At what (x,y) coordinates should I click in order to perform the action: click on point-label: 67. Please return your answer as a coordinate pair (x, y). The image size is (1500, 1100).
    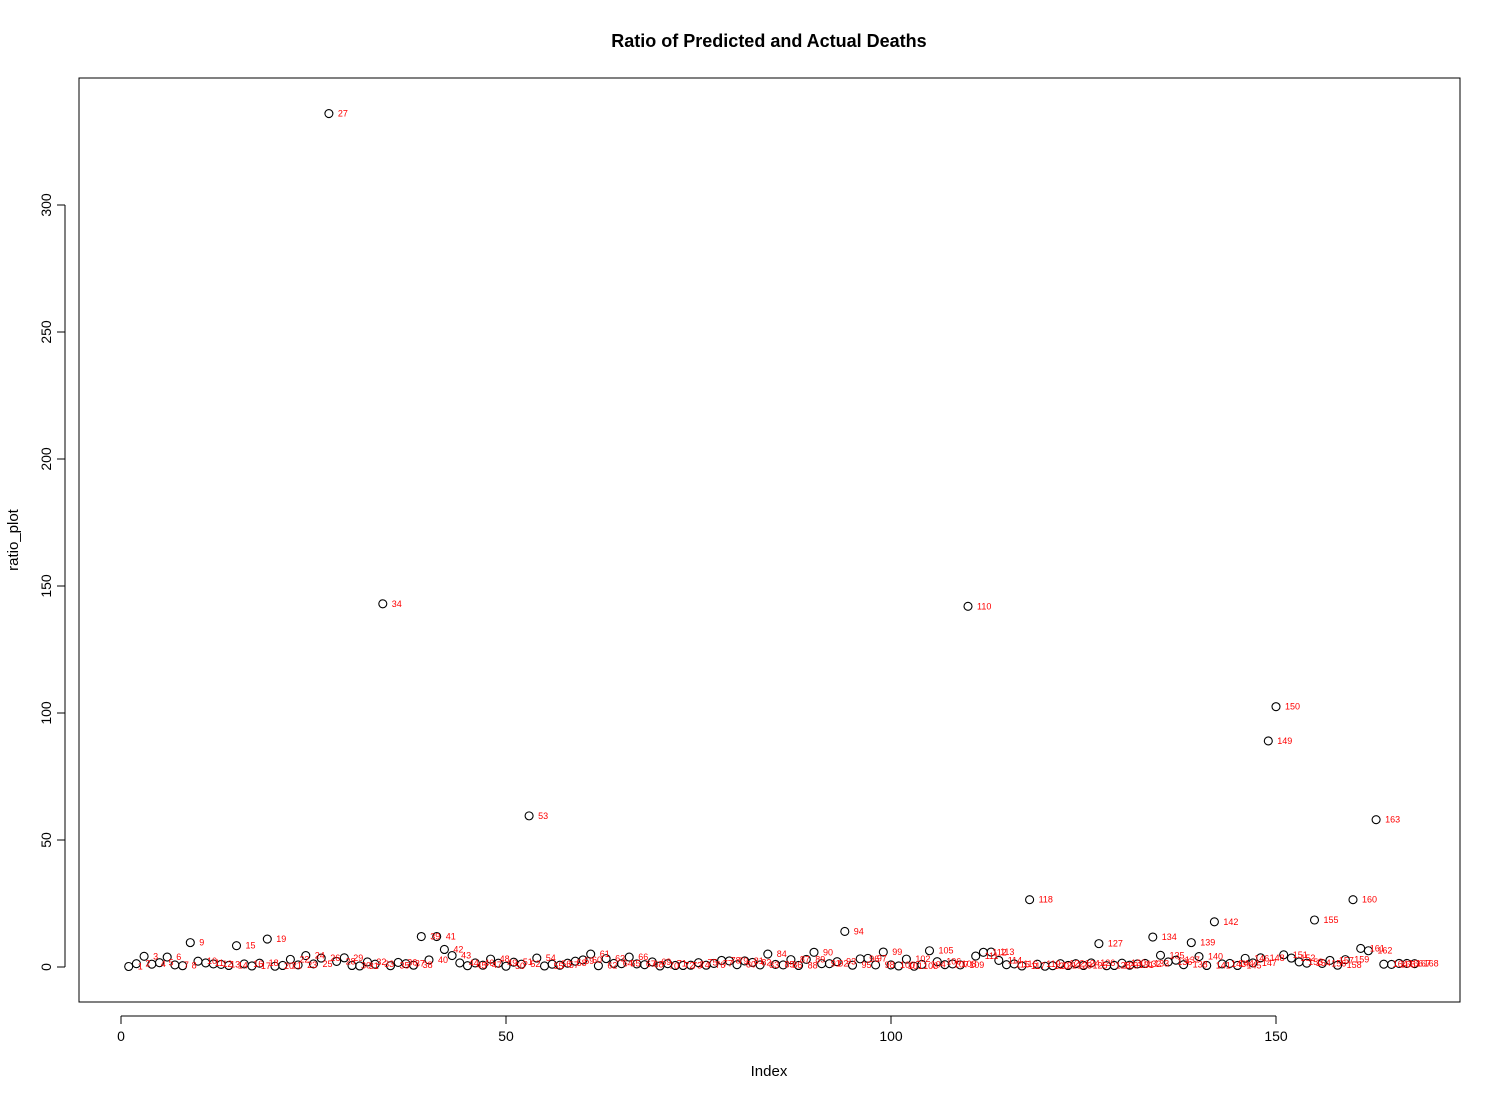
    Looking at the image, I should click on (651, 964).